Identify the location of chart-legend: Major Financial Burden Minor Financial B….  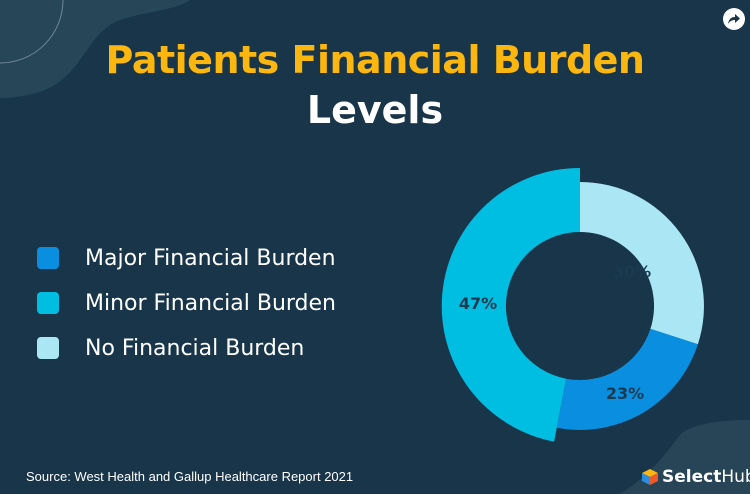
(186, 313).